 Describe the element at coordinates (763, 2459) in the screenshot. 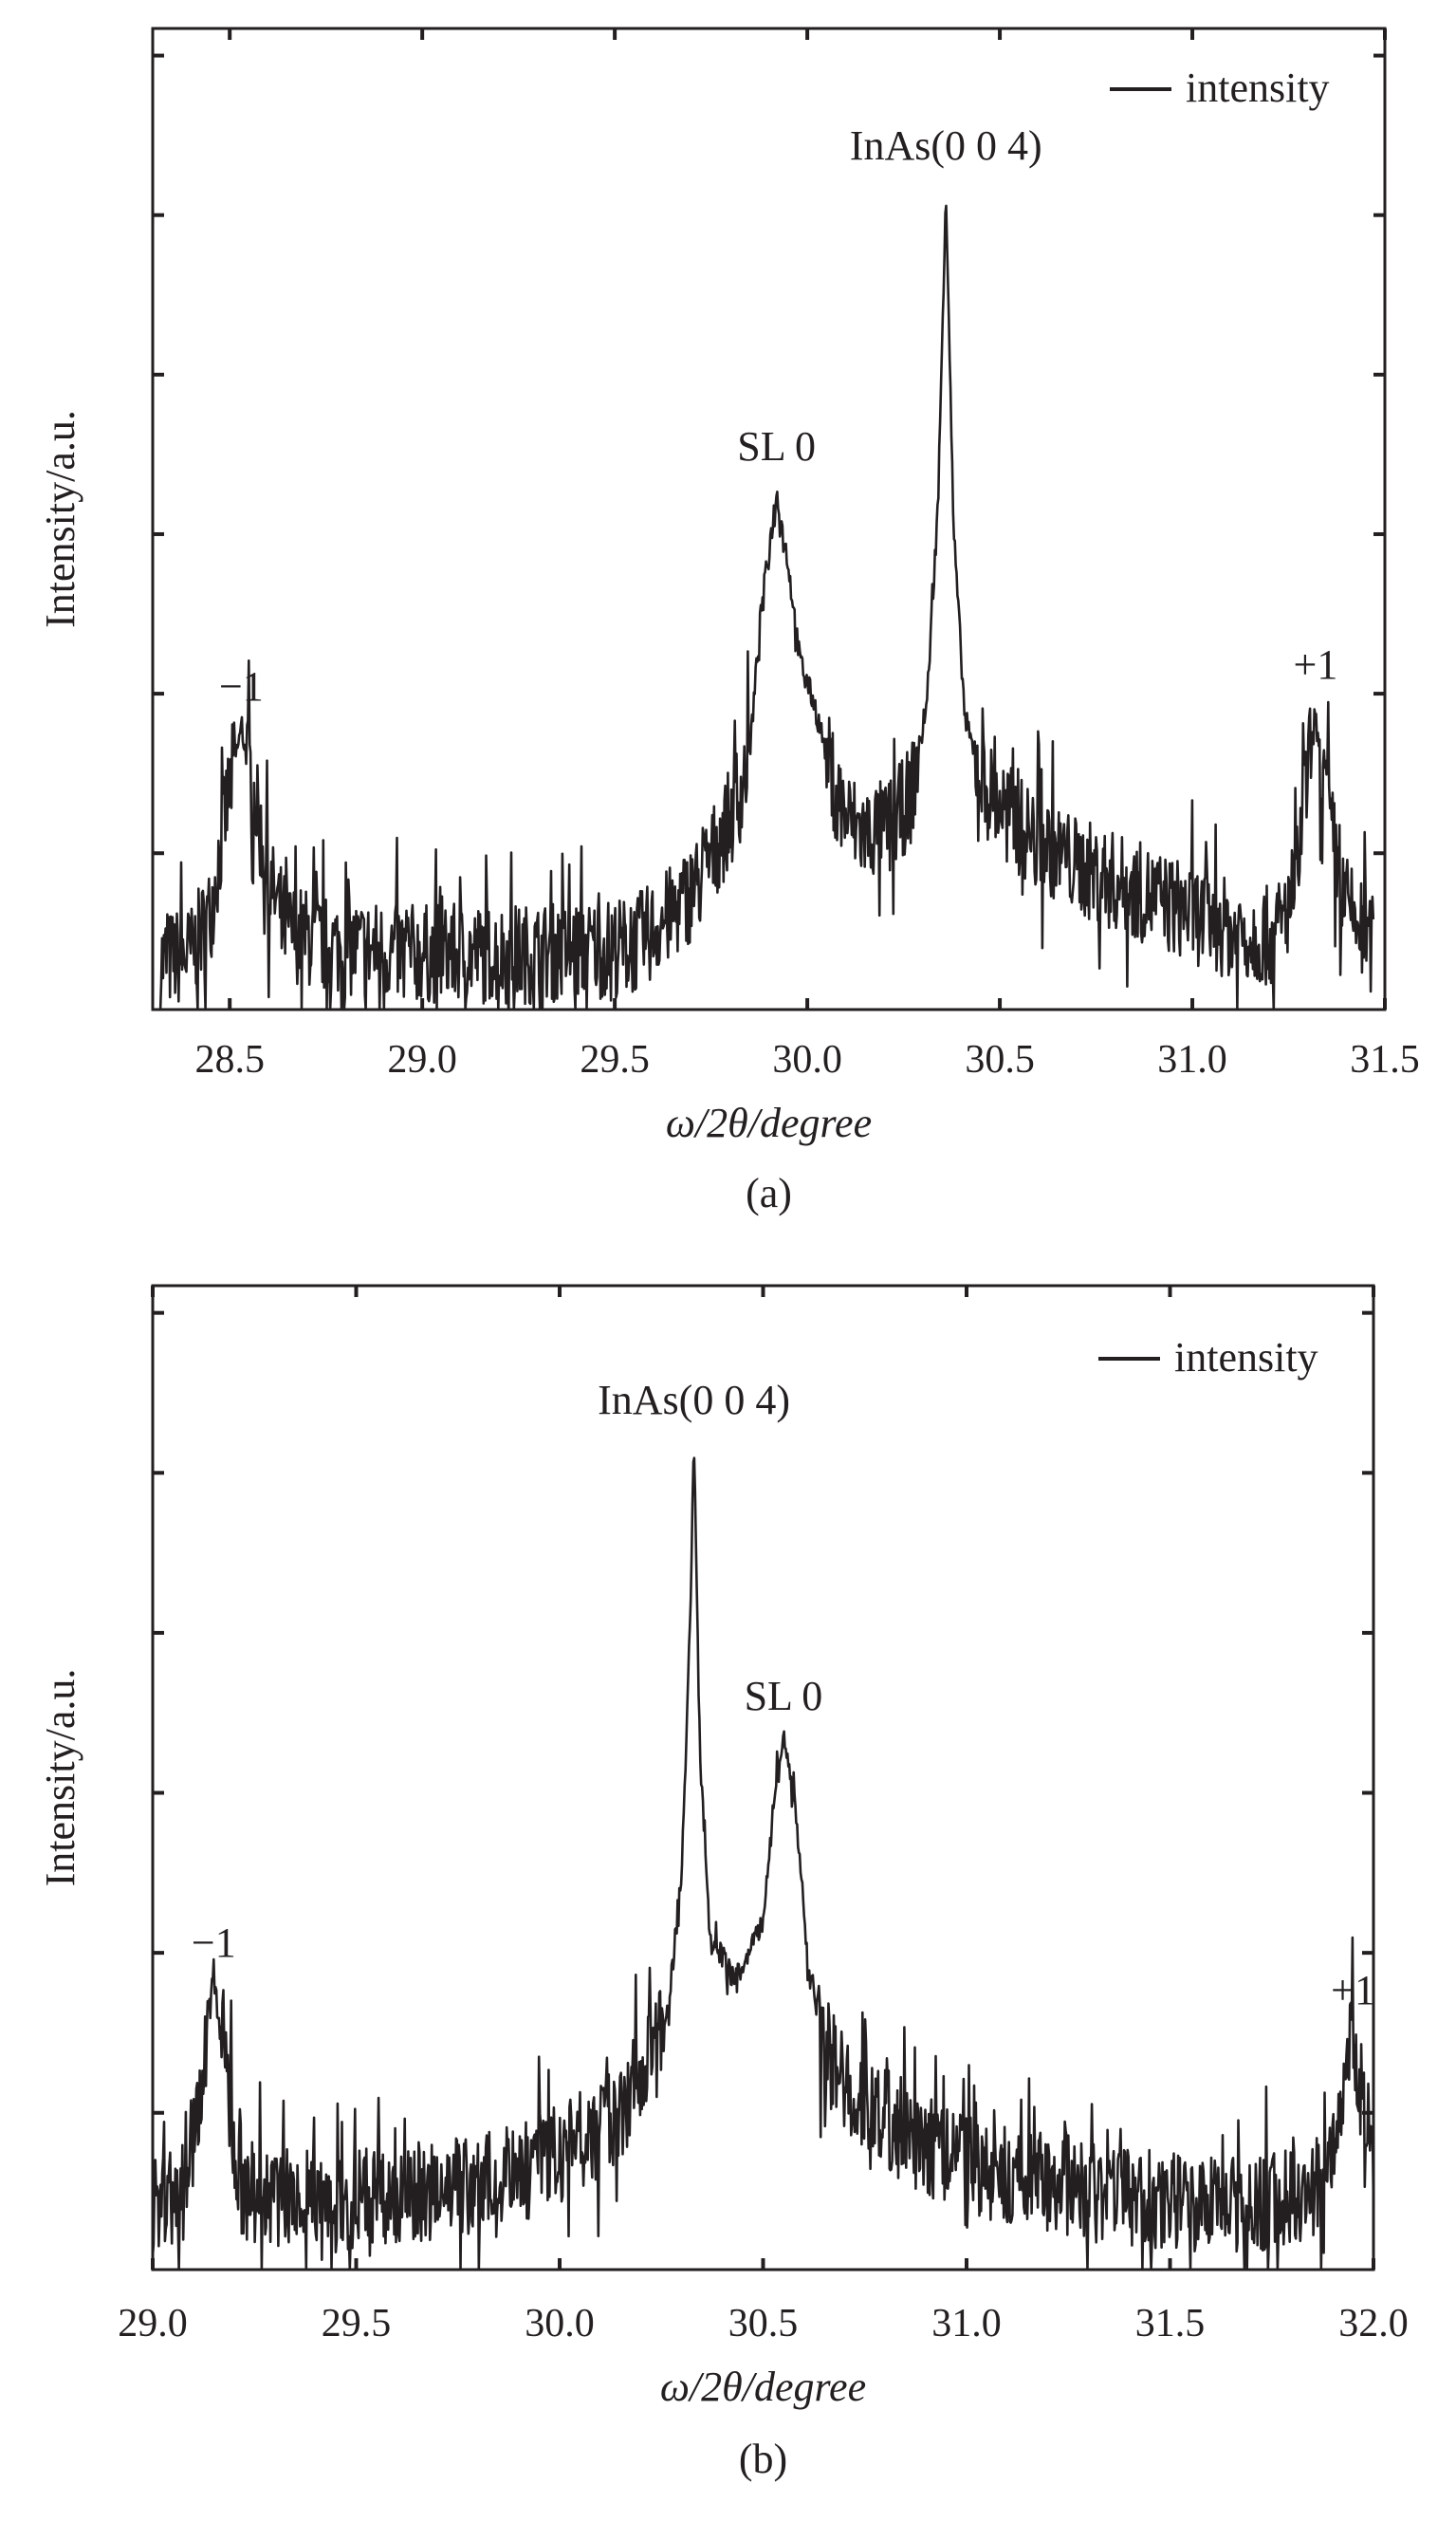

I see `panel-label: (b)` at that location.